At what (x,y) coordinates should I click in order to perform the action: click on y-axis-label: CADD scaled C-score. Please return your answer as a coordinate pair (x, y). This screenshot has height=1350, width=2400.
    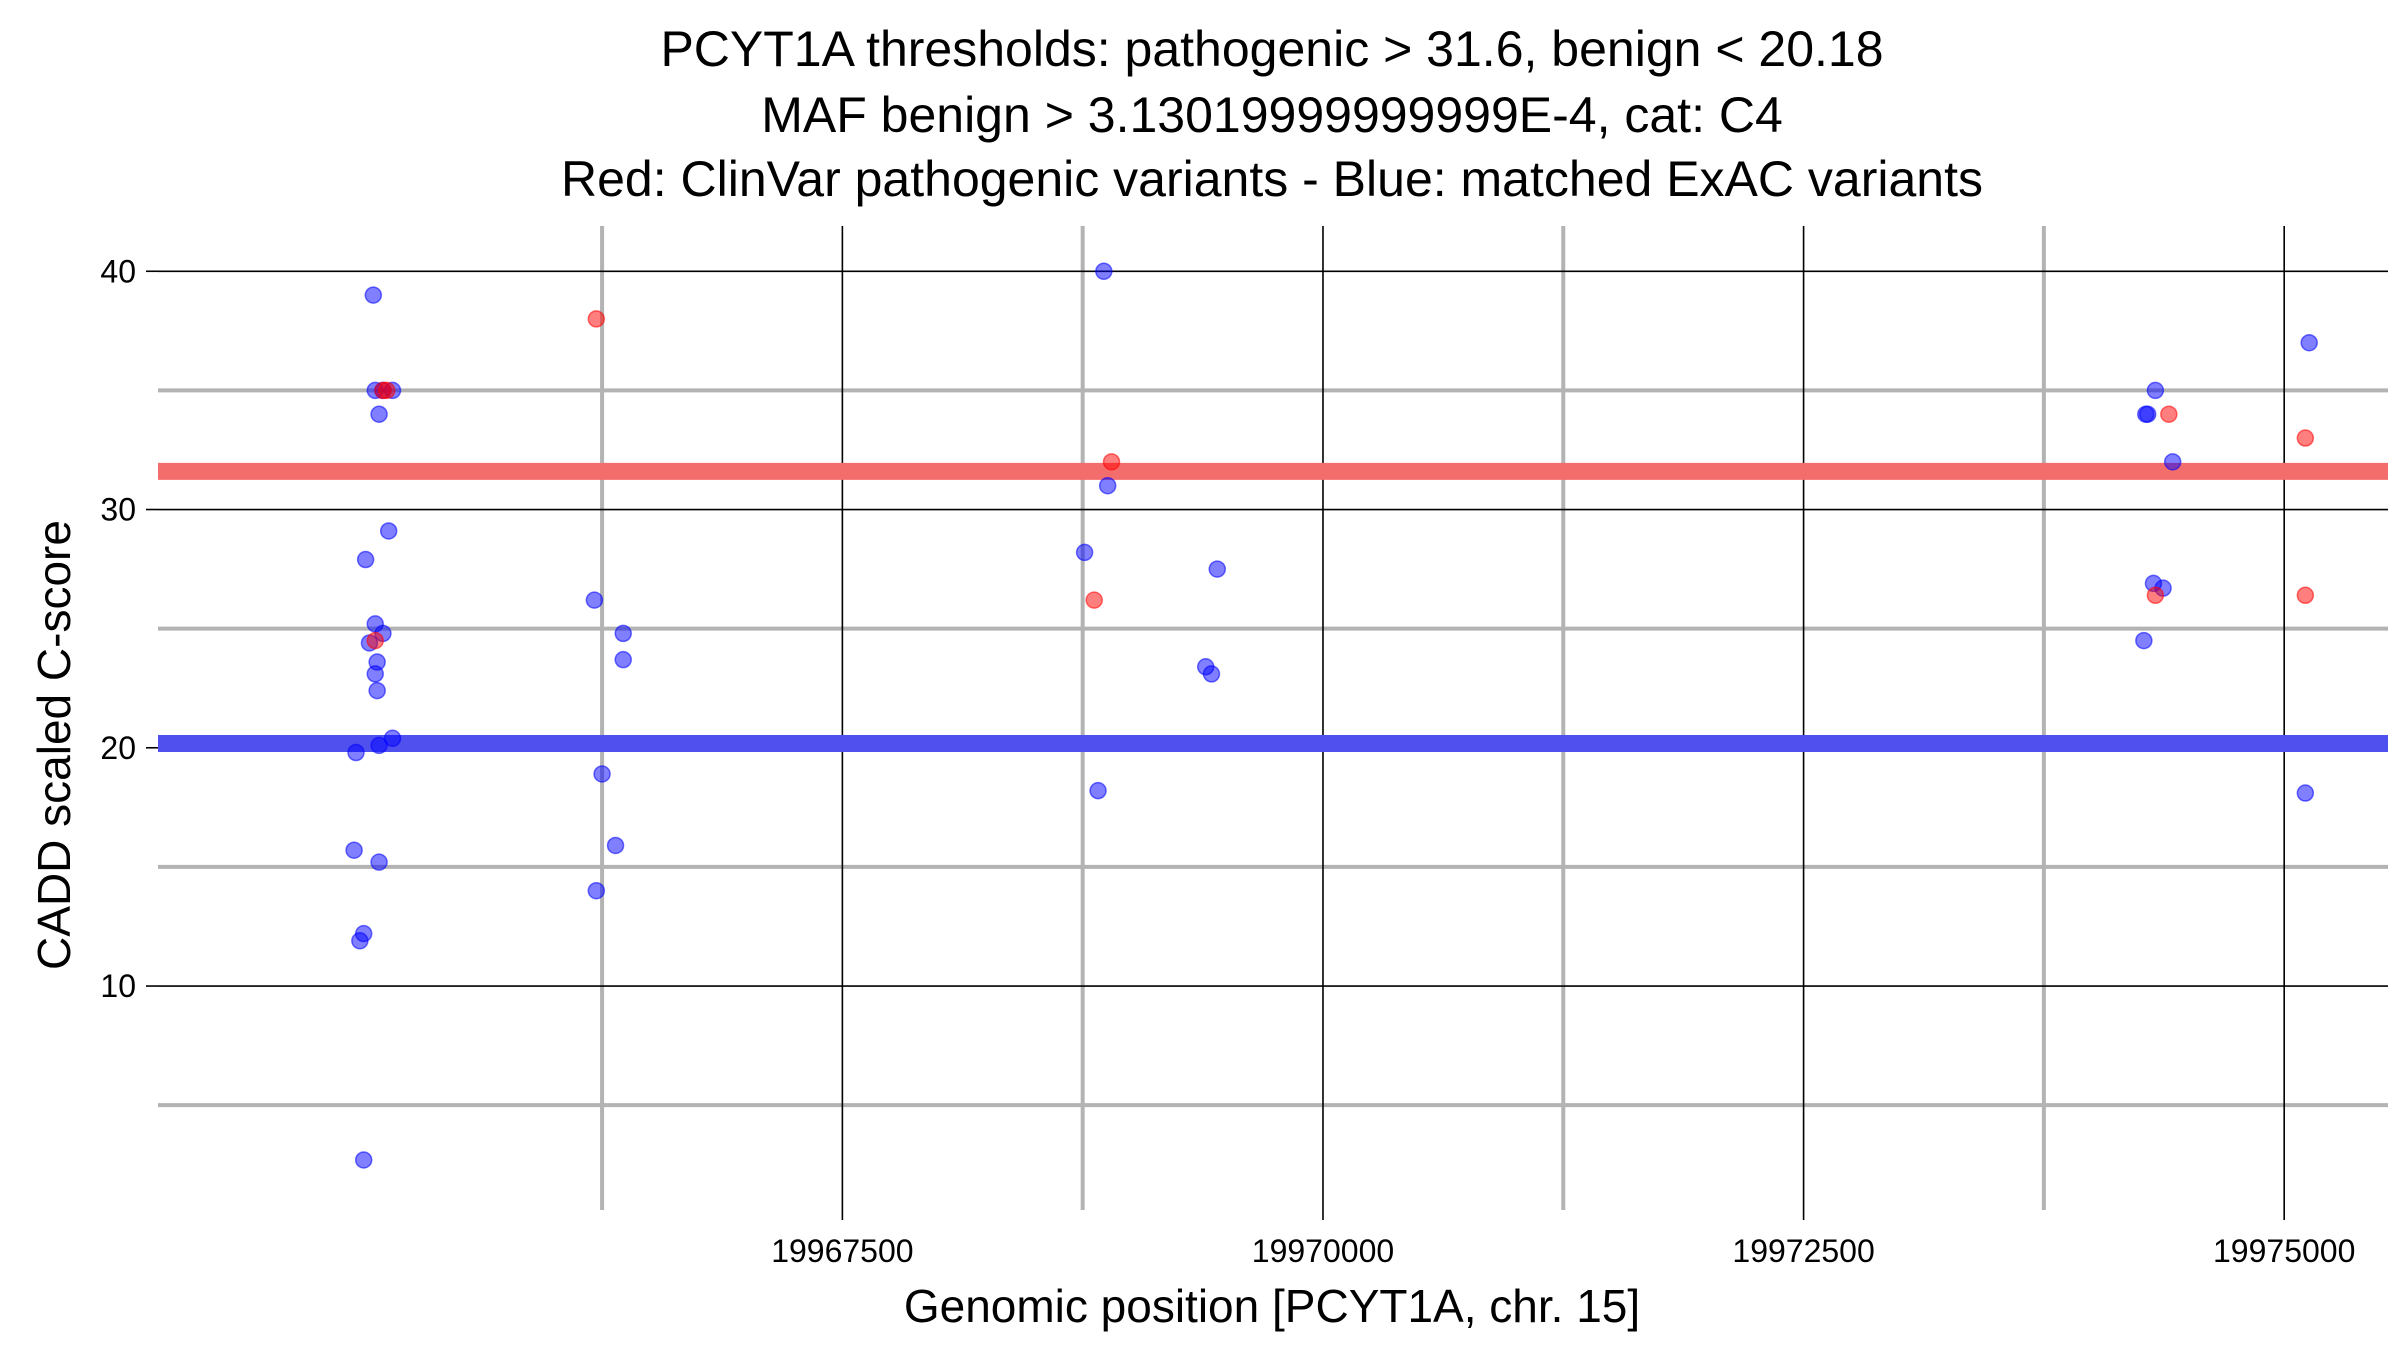
    Looking at the image, I should click on (54, 745).